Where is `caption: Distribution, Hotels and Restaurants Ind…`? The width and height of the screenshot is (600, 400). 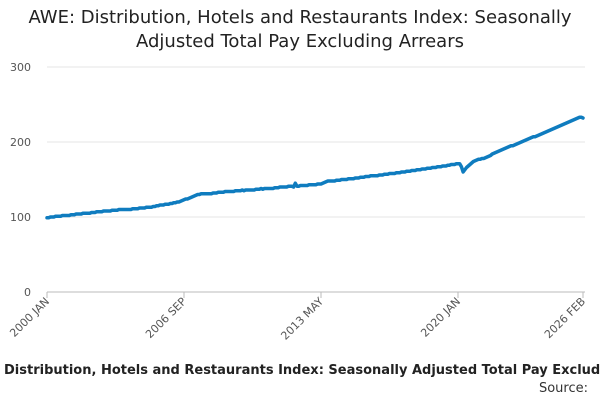
caption: Distribution, Hotels and Restaurants Ind… is located at coordinates (302, 370).